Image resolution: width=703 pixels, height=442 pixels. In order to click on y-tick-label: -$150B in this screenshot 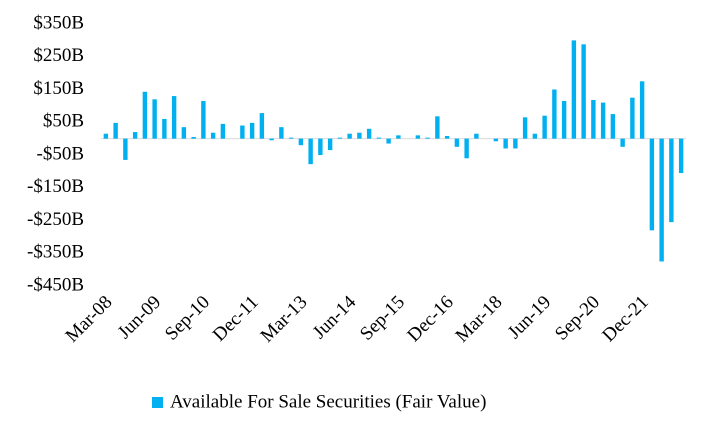, I will do `click(55, 186)`.